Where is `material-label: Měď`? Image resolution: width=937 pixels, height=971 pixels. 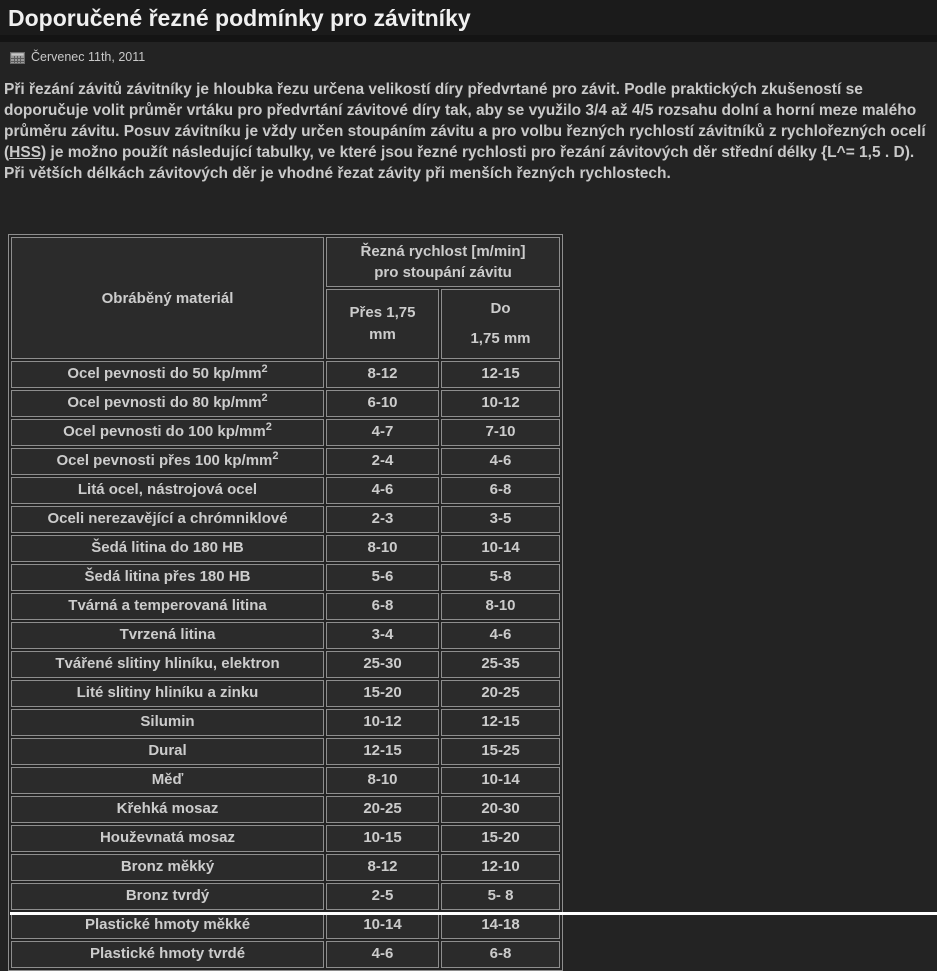 material-label: Měď is located at coordinates (167, 779).